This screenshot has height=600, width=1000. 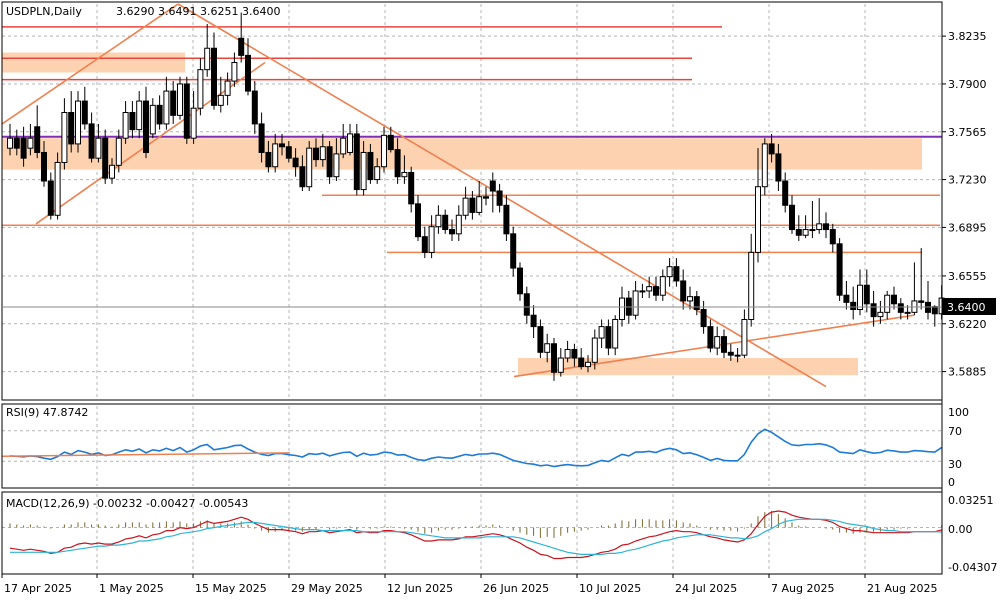 What do you see at coordinates (972, 534) in the screenshot?
I see `macd-axis: 0.03251 0.00 -0.04307` at bounding box center [972, 534].